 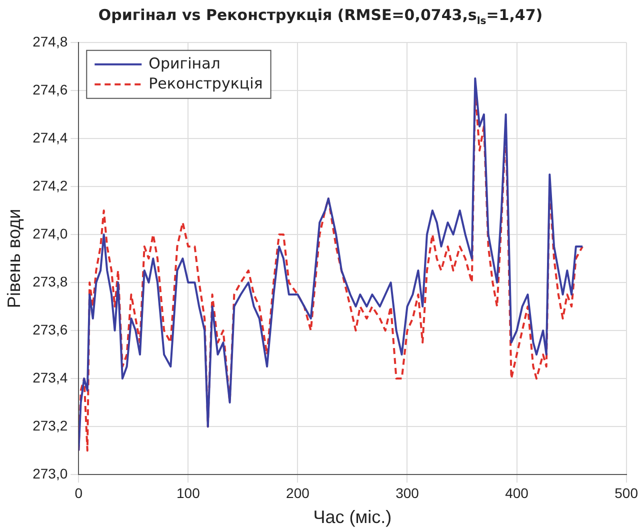 I want to click on x-tick-label: 200, so click(x=298, y=492).